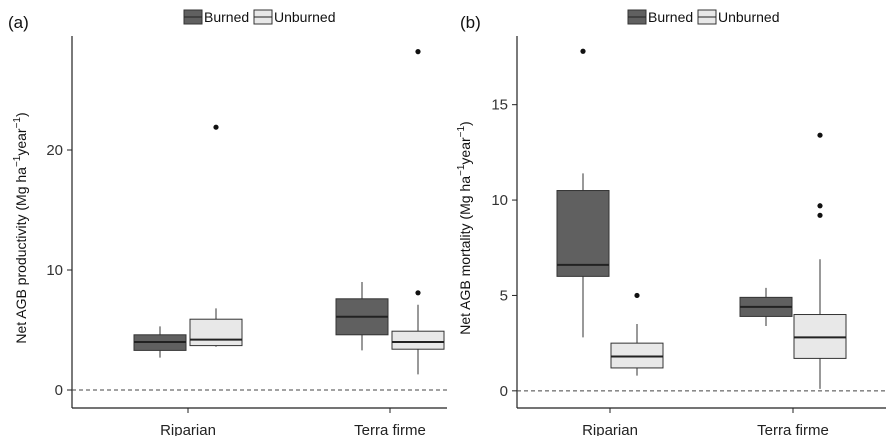 The height and width of the screenshot is (436, 886). I want to click on y-axis-label: Net AGB mortality (Mg ha−1year−1), so click(464, 227).